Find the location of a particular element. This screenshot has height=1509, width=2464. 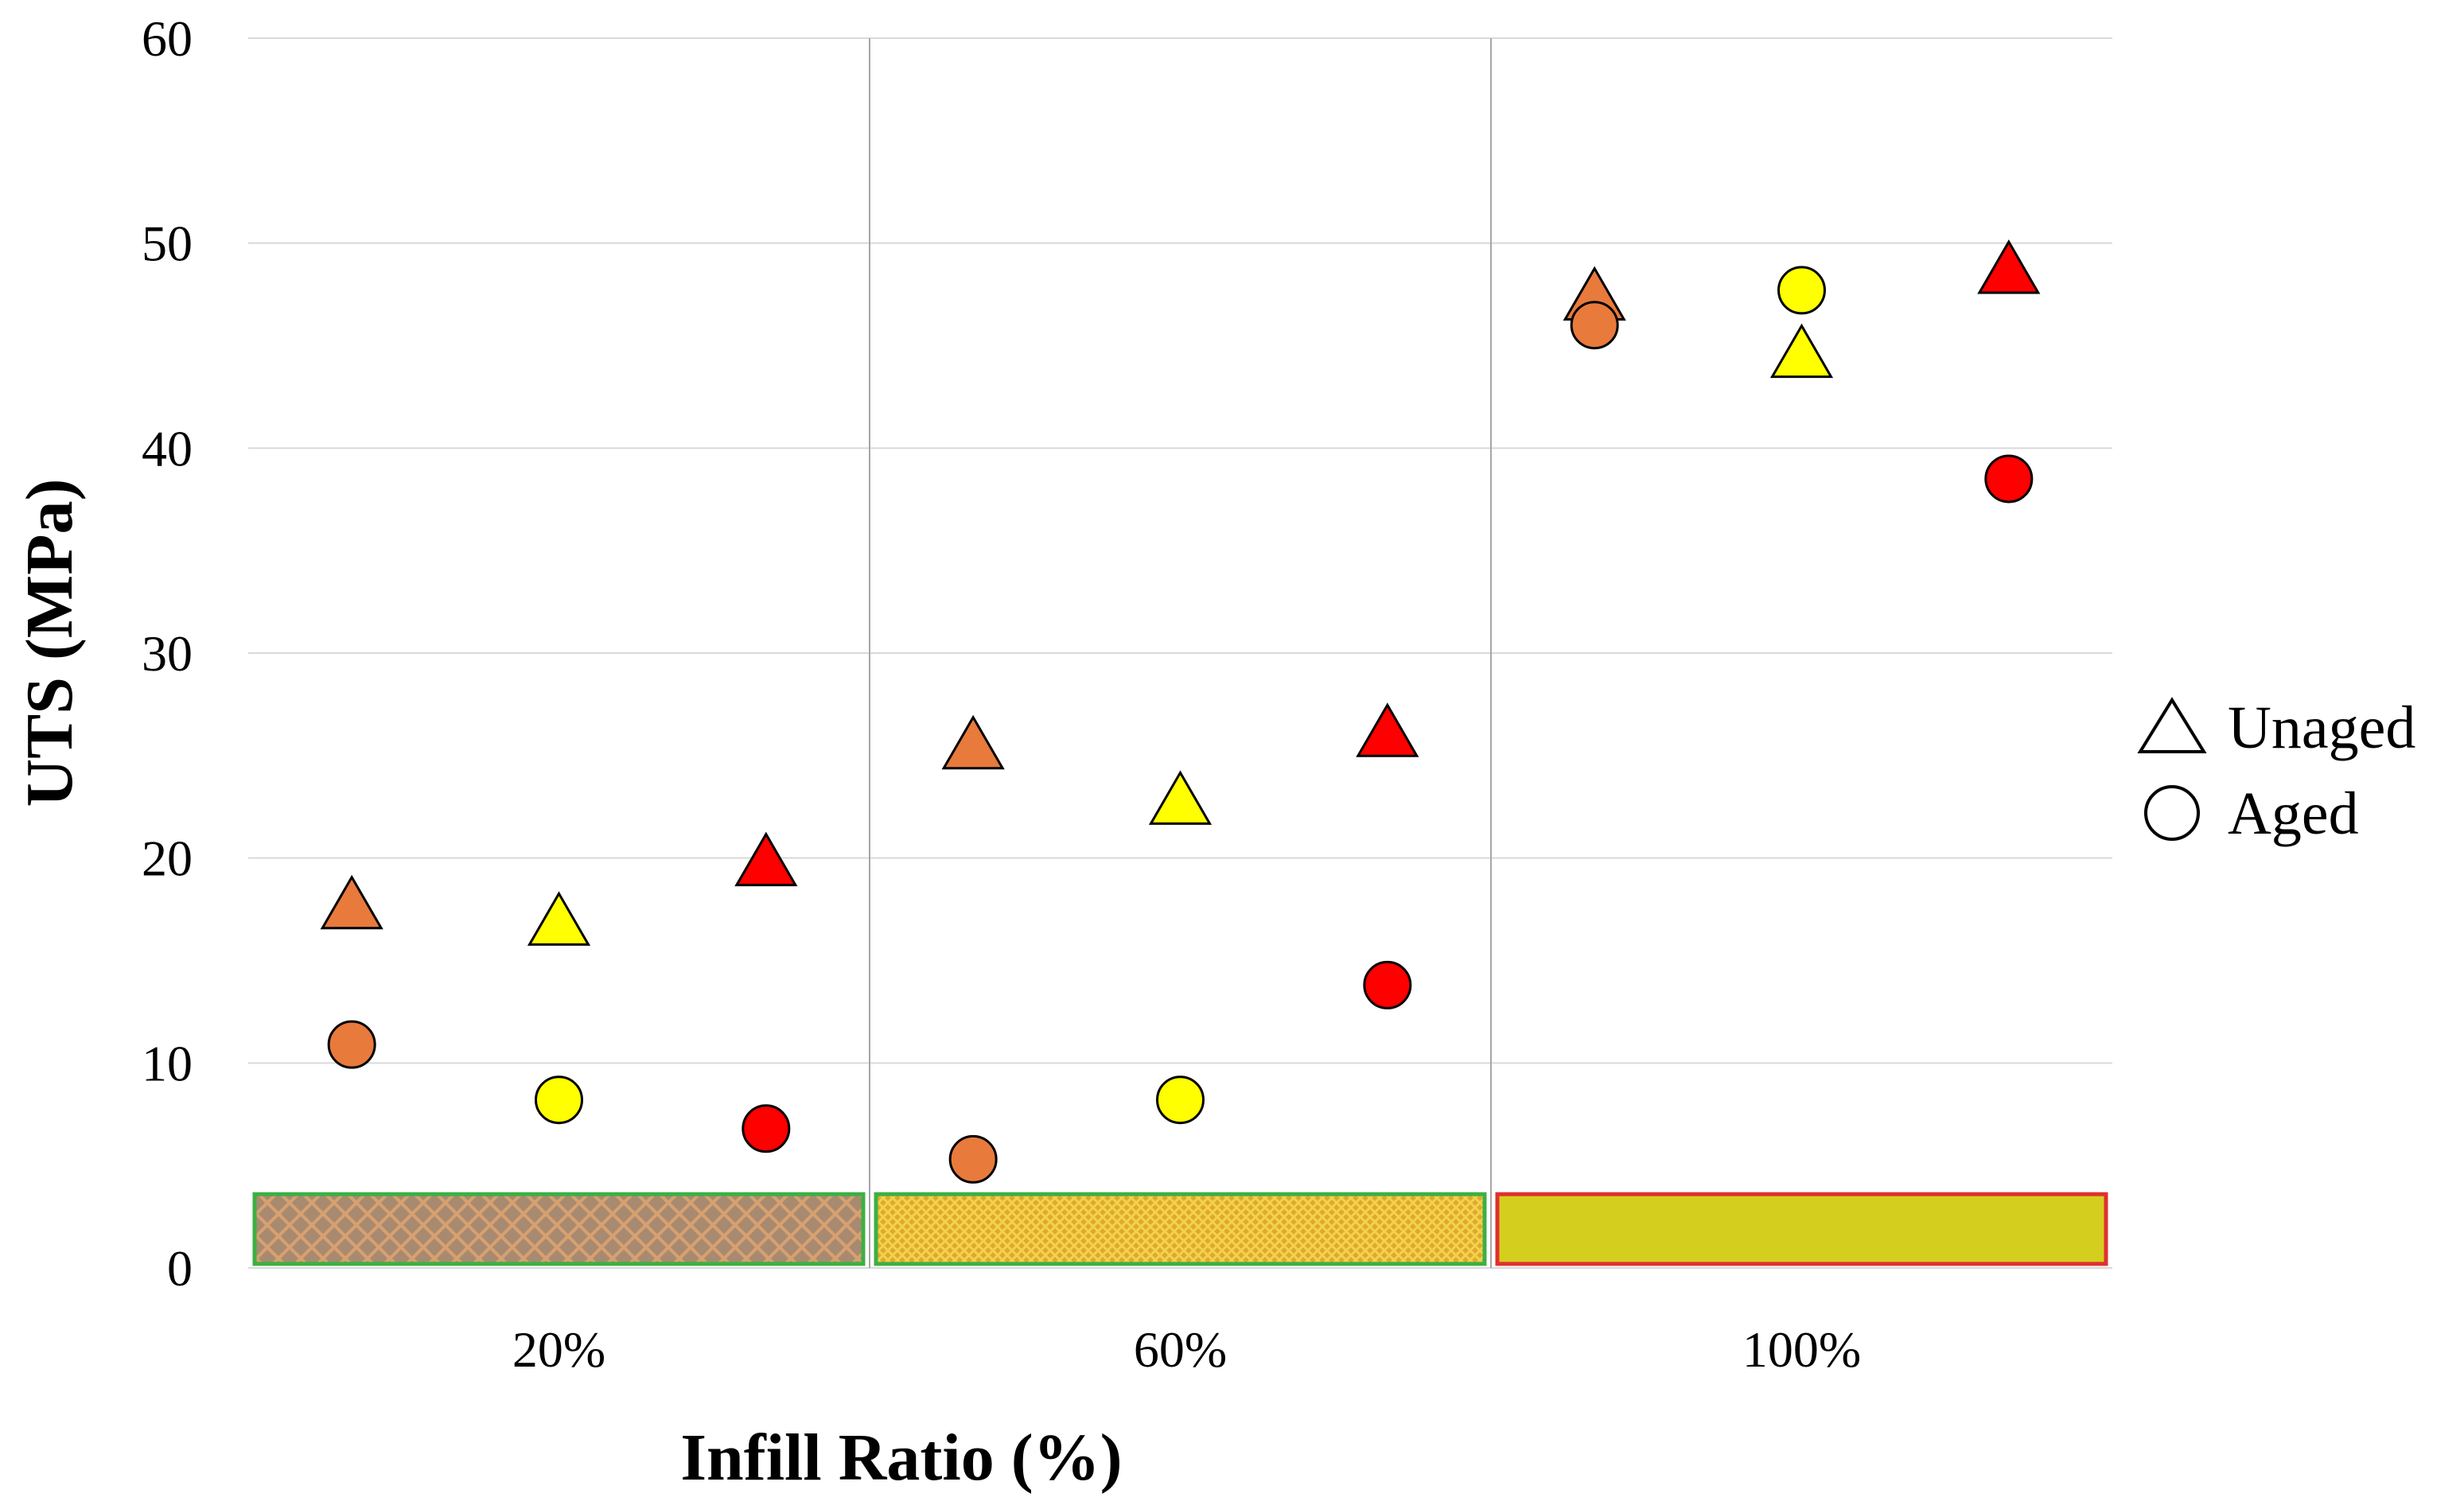

y-axis-title: UTS (MPa) is located at coordinates (50, 643).